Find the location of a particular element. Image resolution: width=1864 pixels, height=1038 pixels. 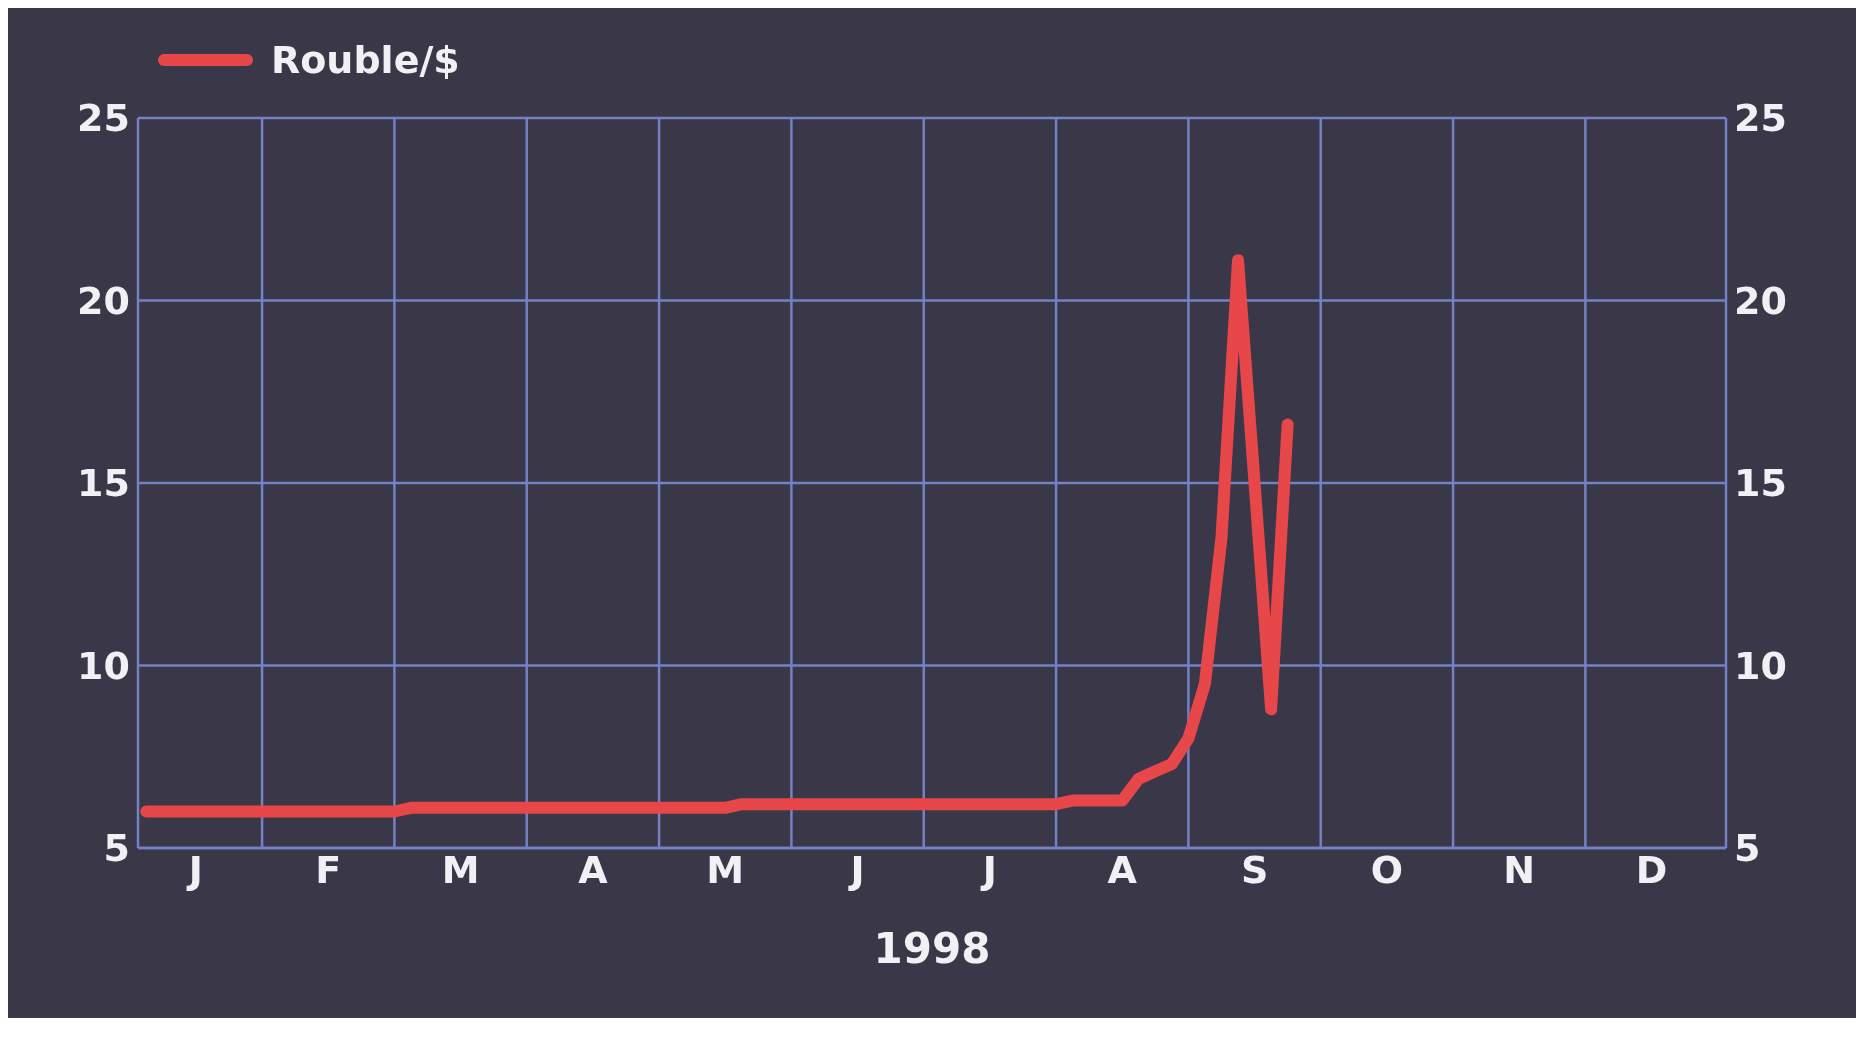

y2-tick-label: 5 is located at coordinates (1747, 848).